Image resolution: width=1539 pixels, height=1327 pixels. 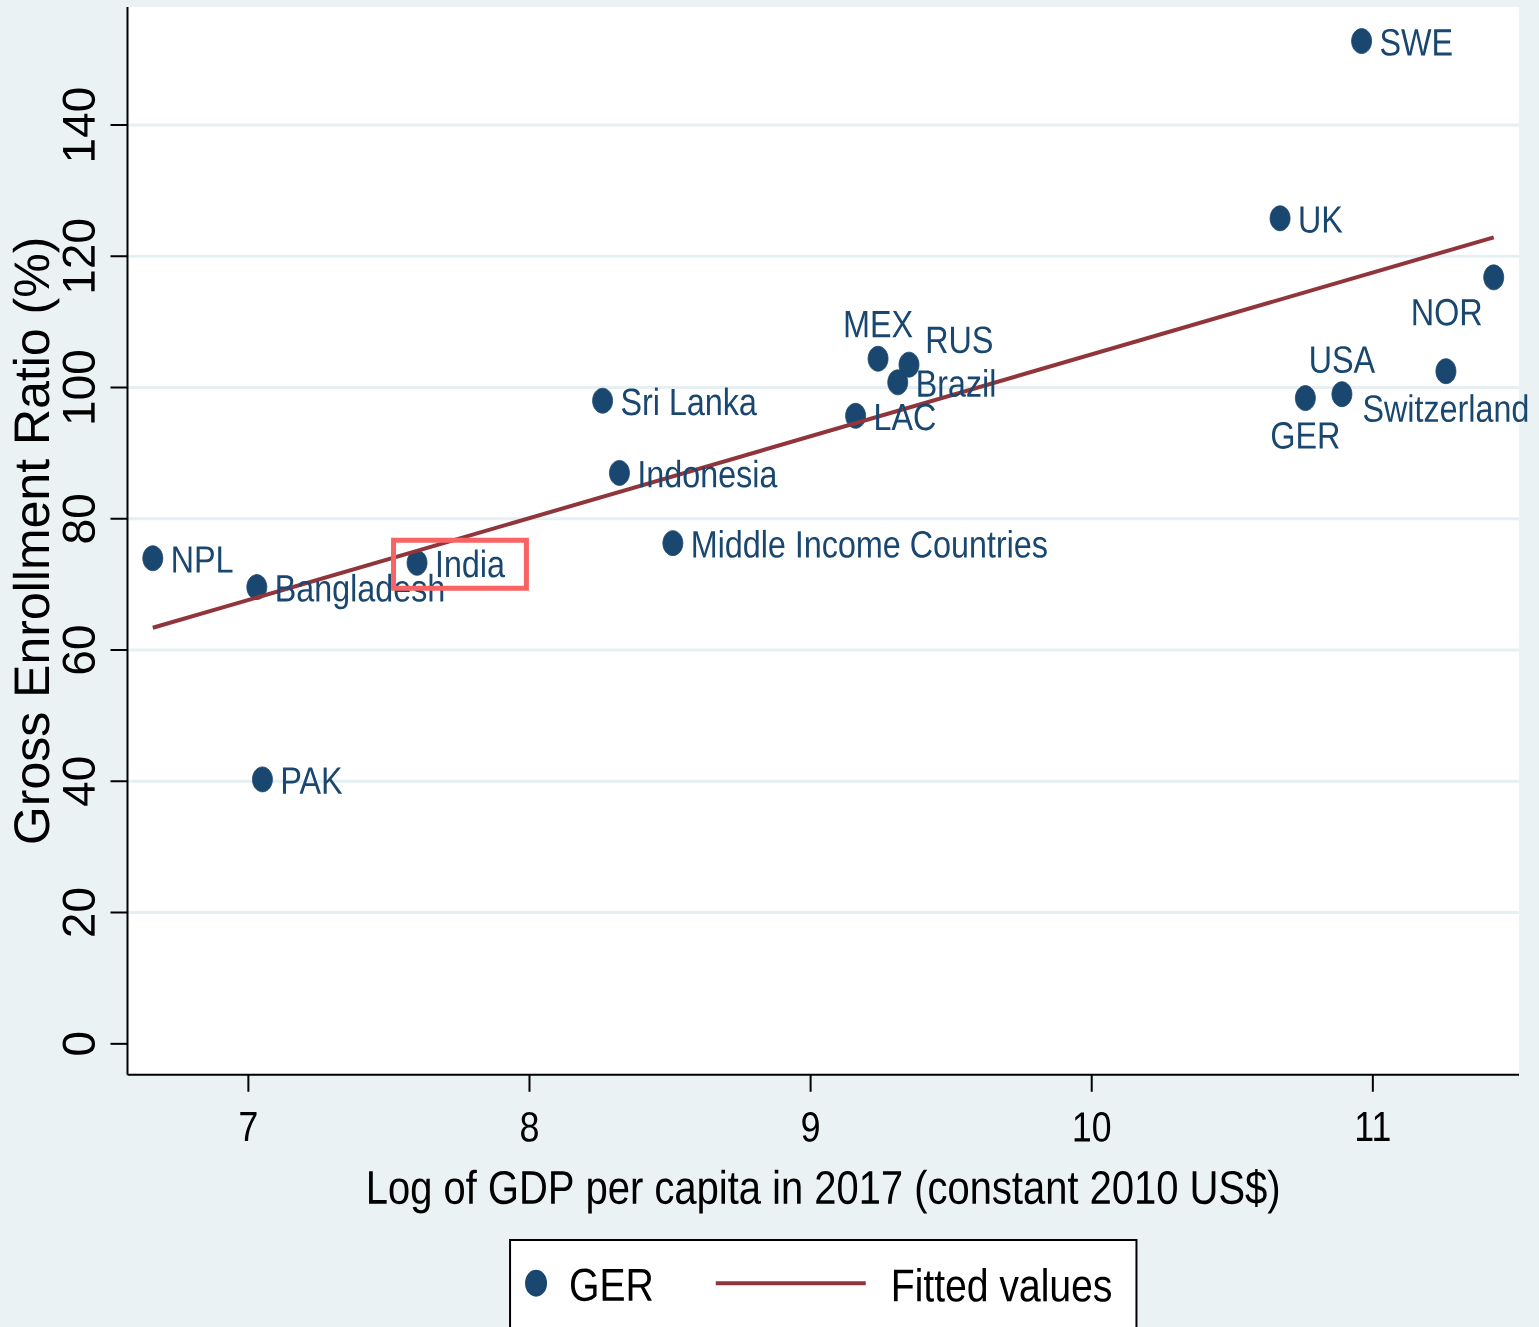 I want to click on annotation: Sri Lanka, so click(x=689, y=401).